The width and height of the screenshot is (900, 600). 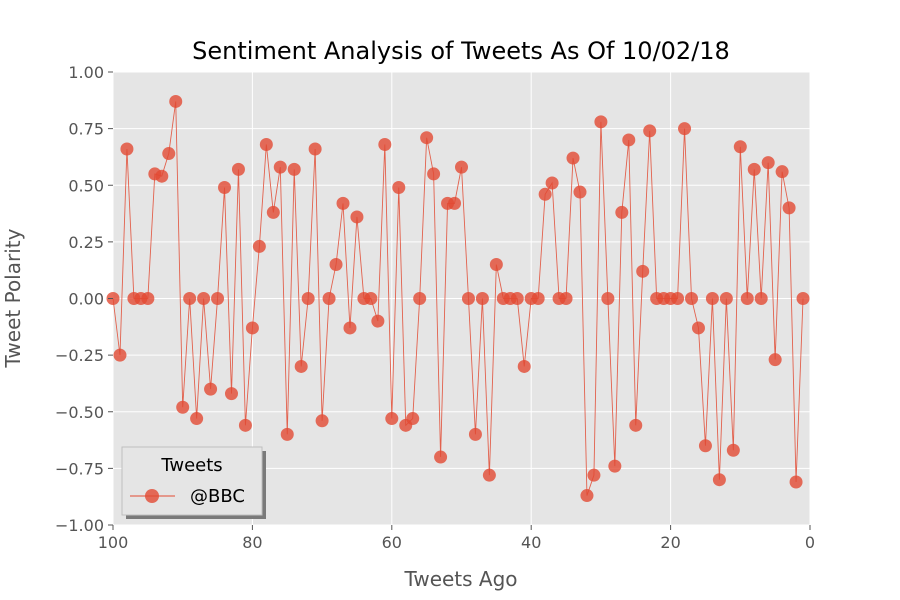 What do you see at coordinates (86, 242) in the screenshot?
I see `y-tick-label: 0.25` at bounding box center [86, 242].